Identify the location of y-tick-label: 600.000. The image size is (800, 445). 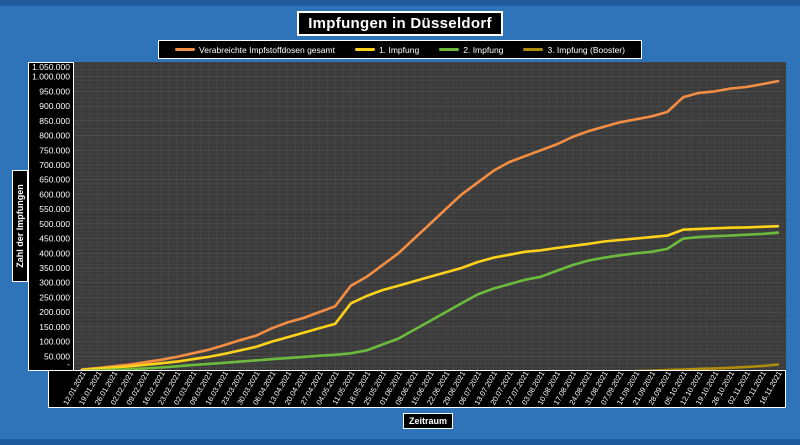
(54, 194).